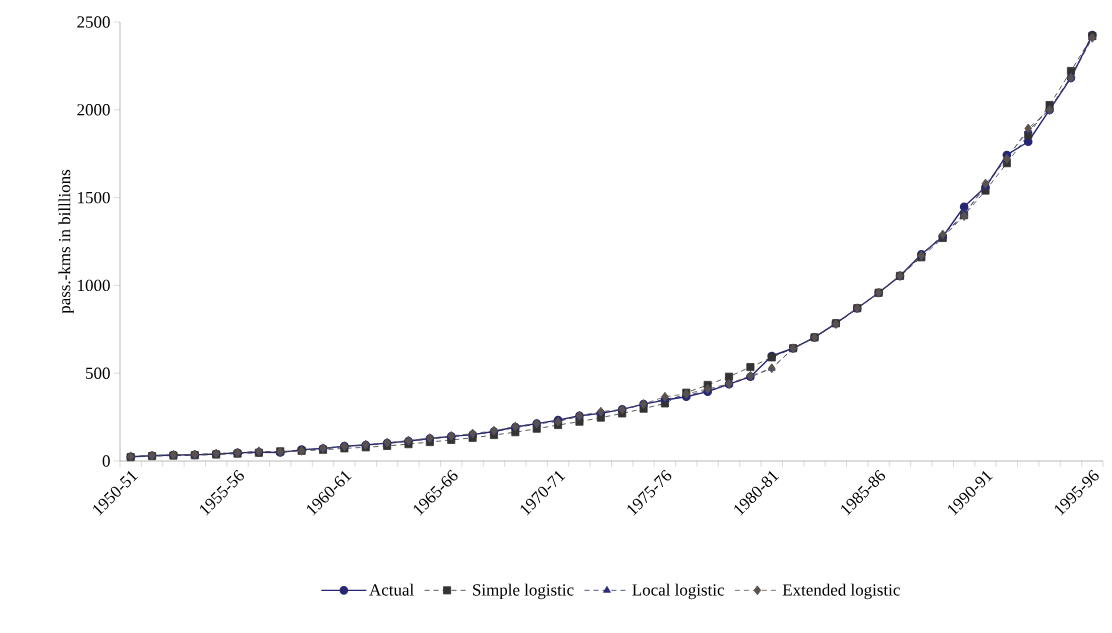 The height and width of the screenshot is (633, 1112). Describe the element at coordinates (94, 285) in the screenshot. I see `y-tick-label: 1000` at that location.